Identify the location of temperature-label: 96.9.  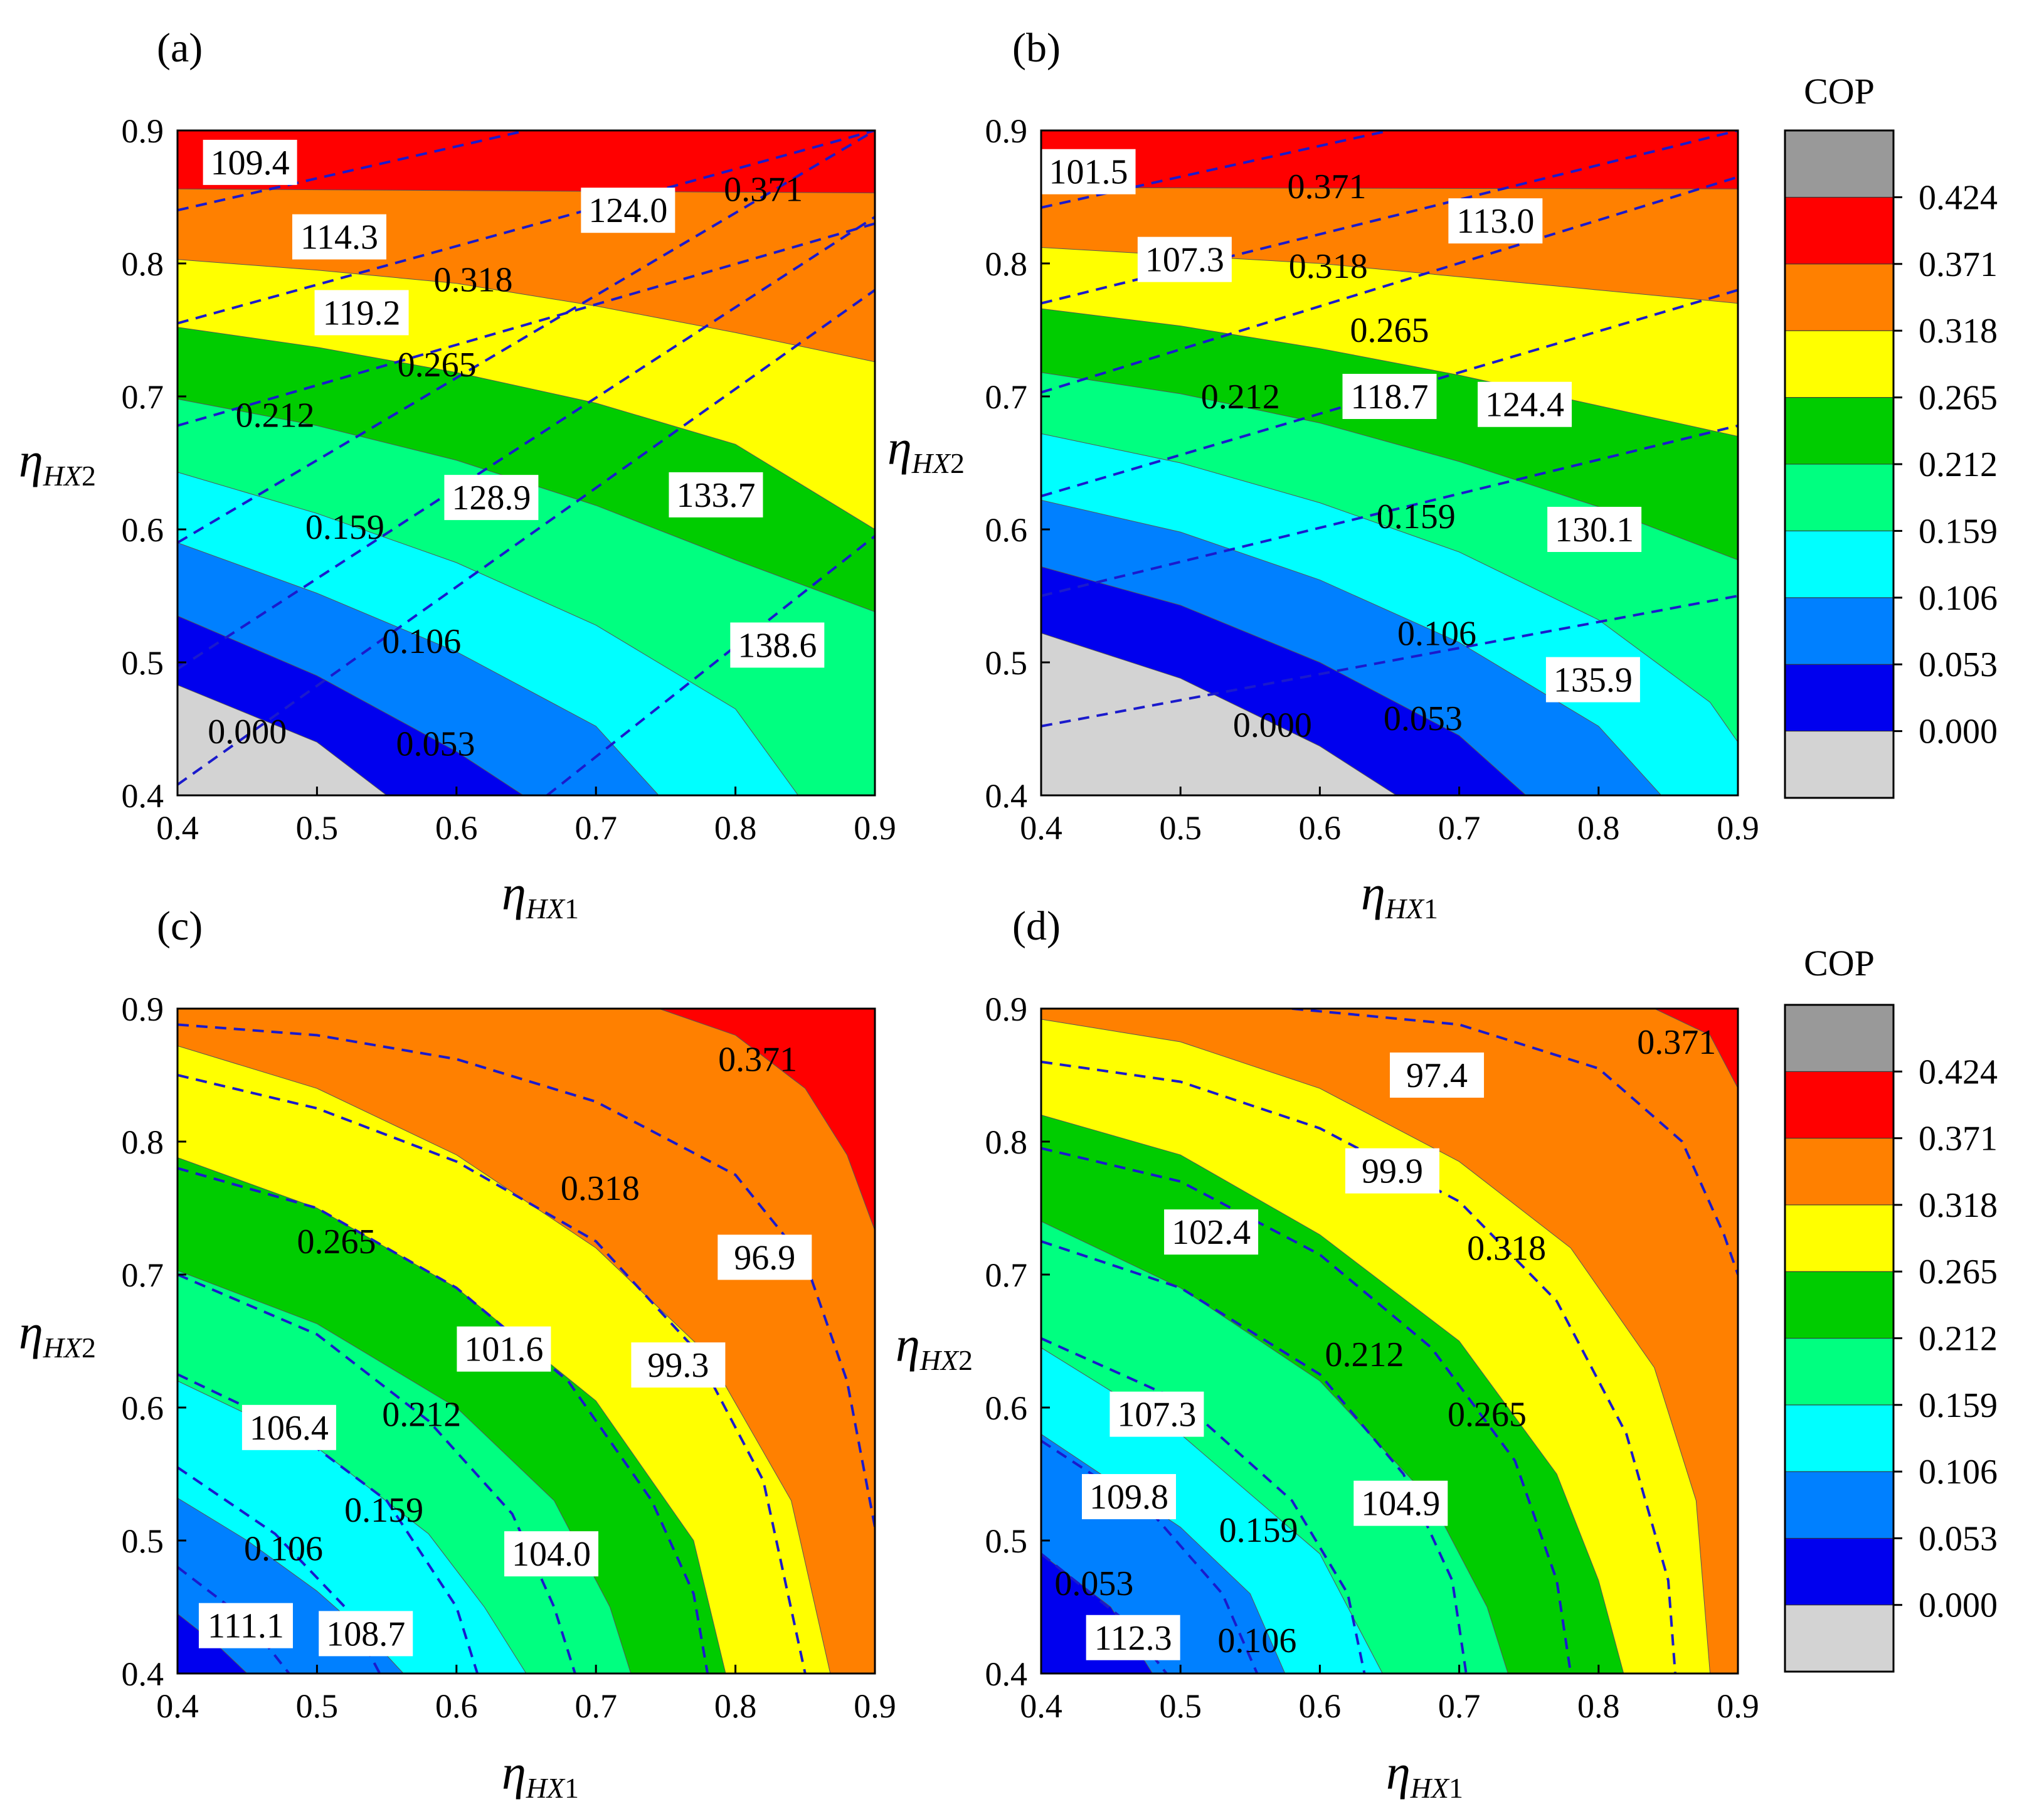
(764, 1257).